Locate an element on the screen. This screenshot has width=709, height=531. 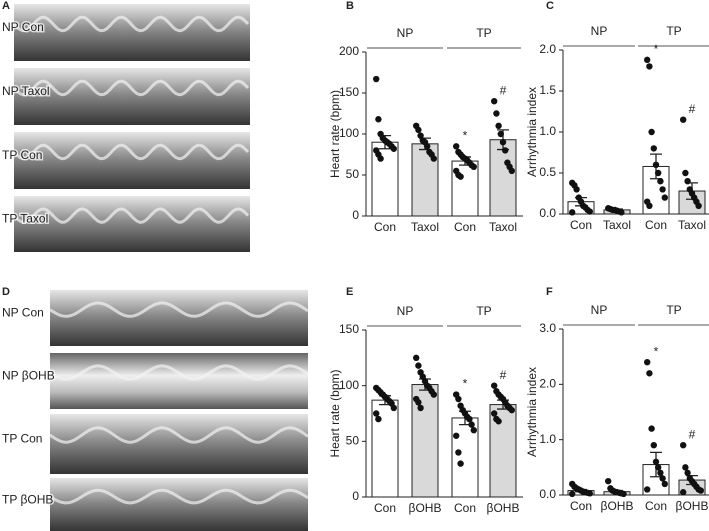
y-tick-label: 1.5 is located at coordinates (547, 90).